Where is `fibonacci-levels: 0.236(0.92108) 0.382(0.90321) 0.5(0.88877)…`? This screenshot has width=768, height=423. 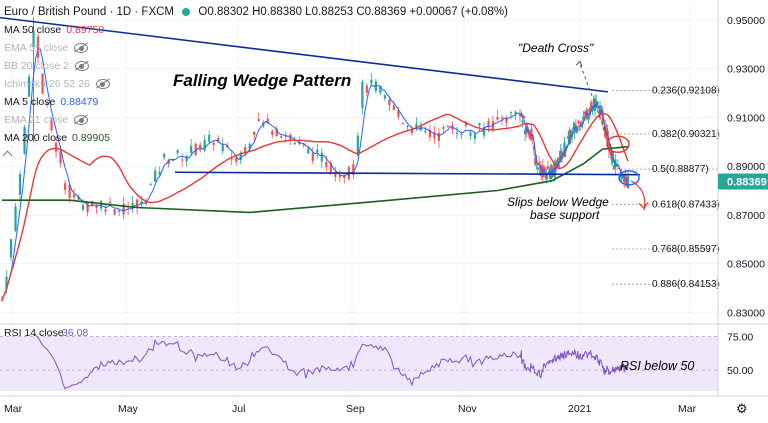
fibonacci-levels: 0.236(0.92108) 0.382(0.90321) 0.5(0.88877)… is located at coordinates (666, 187).